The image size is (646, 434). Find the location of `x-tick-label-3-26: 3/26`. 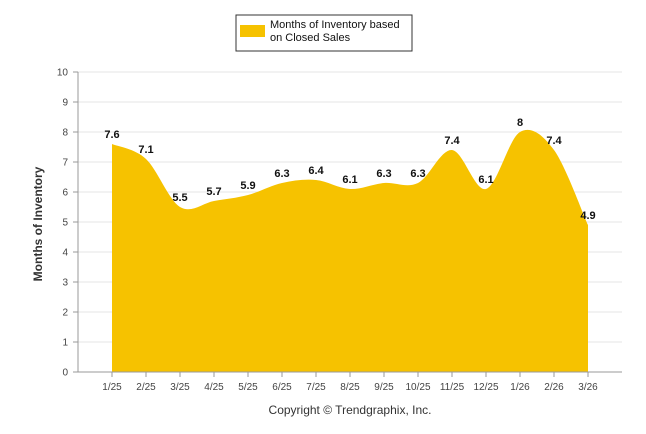

x-tick-label-3-26: 3/26 is located at coordinates (588, 387).